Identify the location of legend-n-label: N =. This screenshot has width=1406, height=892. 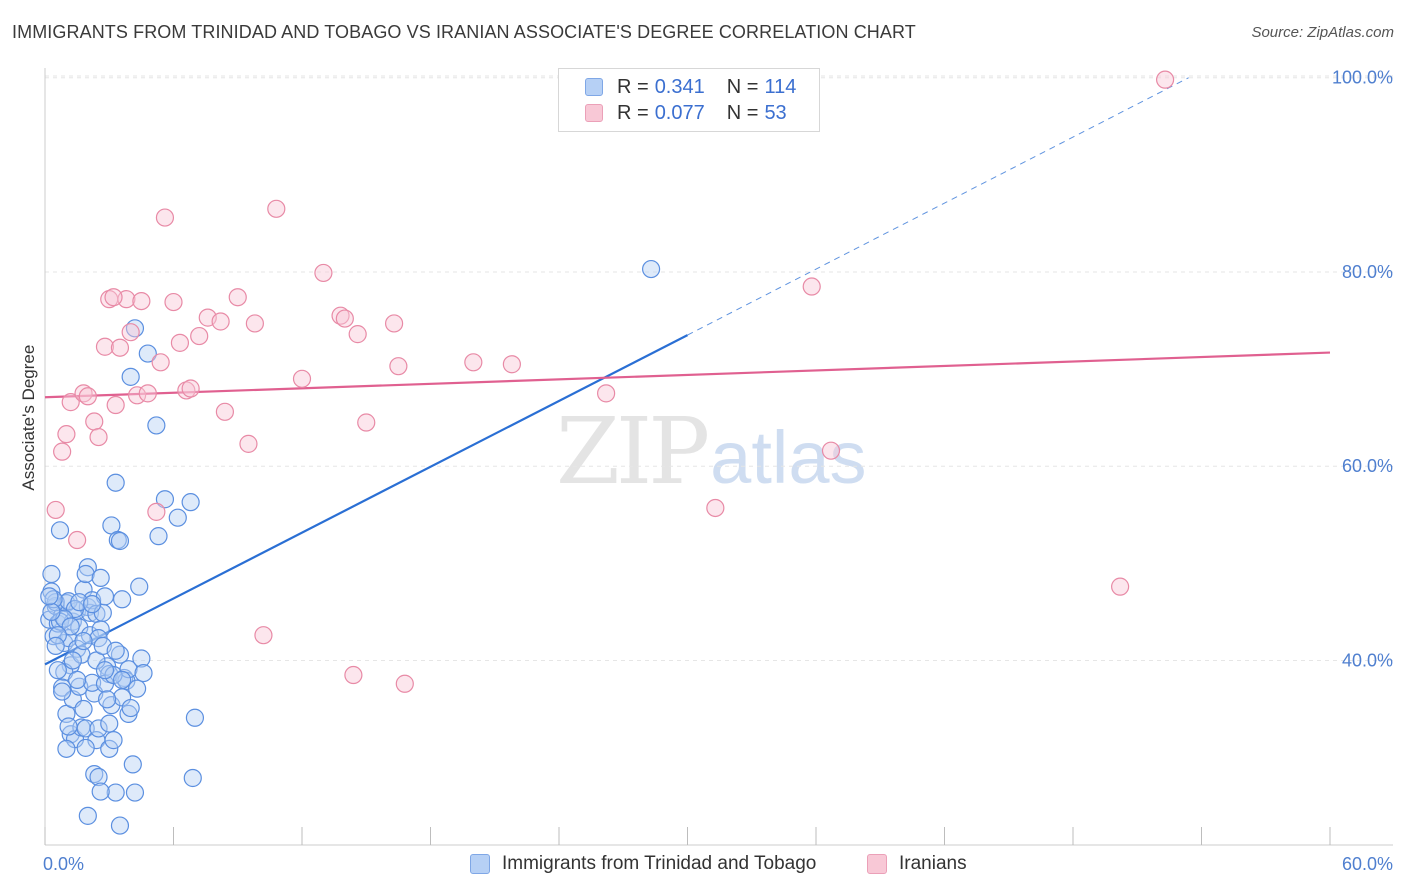
(742, 86).